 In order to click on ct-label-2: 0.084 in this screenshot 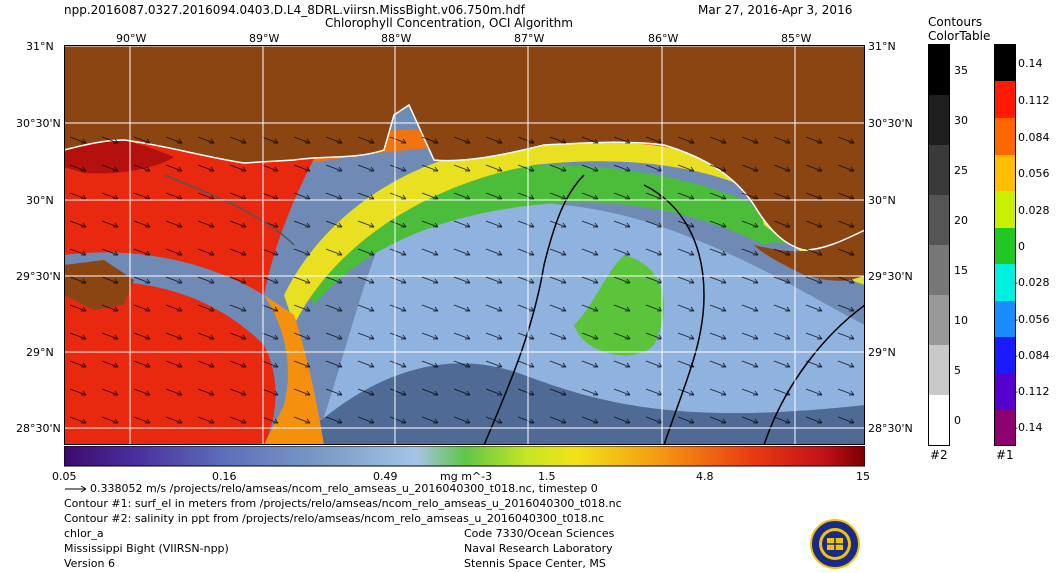, I will do `click(1034, 137)`.